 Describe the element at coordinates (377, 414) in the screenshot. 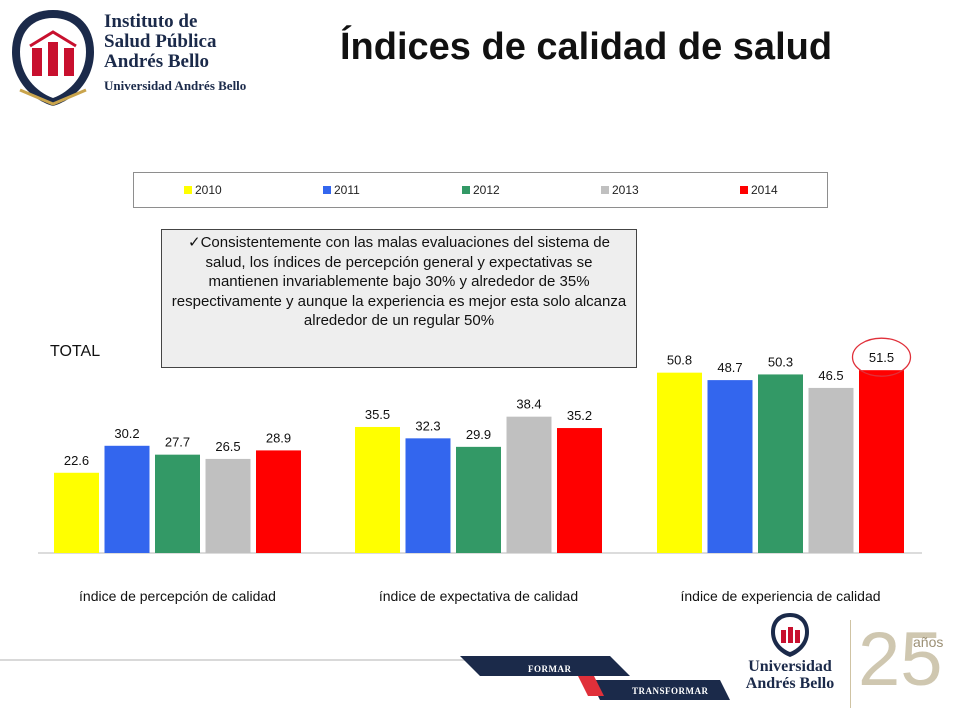

I see `data-label-2010-2: 35.5` at that location.